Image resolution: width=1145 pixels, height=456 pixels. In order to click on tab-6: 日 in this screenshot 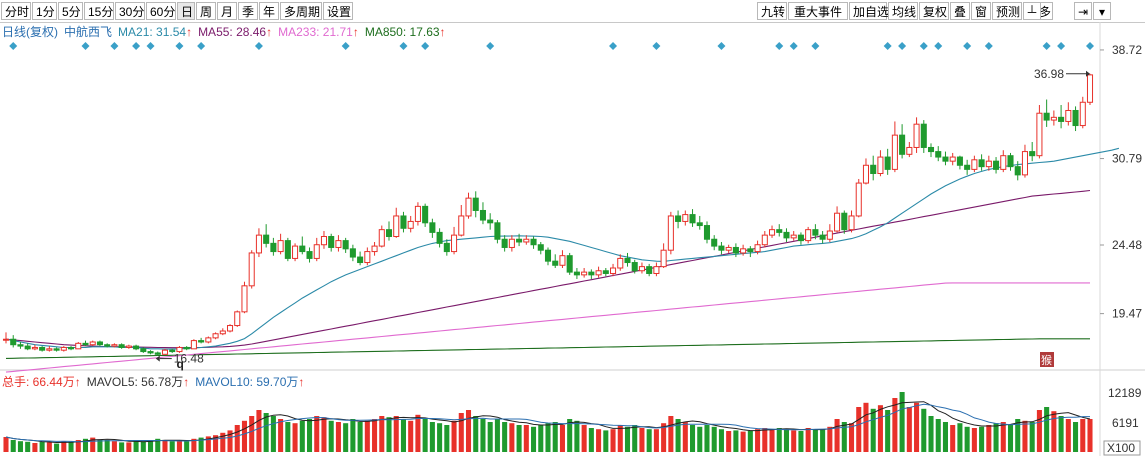, I will do `click(186, 11)`.